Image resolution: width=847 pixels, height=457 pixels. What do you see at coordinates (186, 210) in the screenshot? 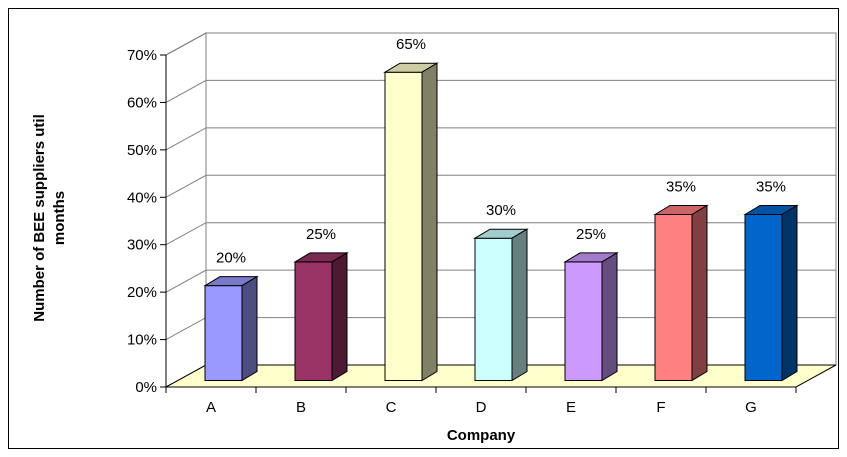
I see `side-wall` at bounding box center [186, 210].